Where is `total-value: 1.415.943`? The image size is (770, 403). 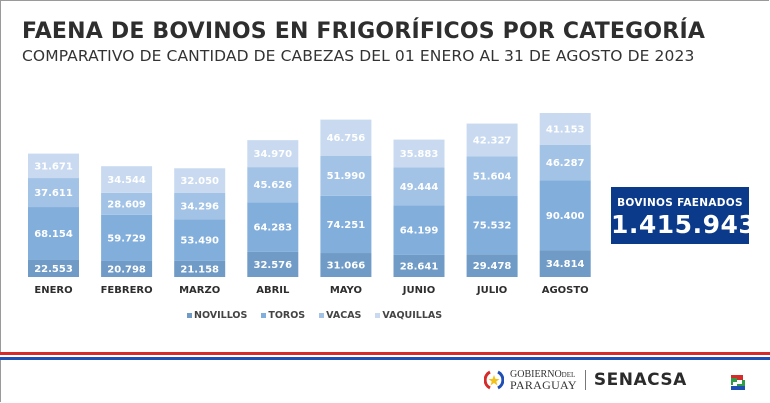
total-value: 1.415.943 is located at coordinates (684, 224).